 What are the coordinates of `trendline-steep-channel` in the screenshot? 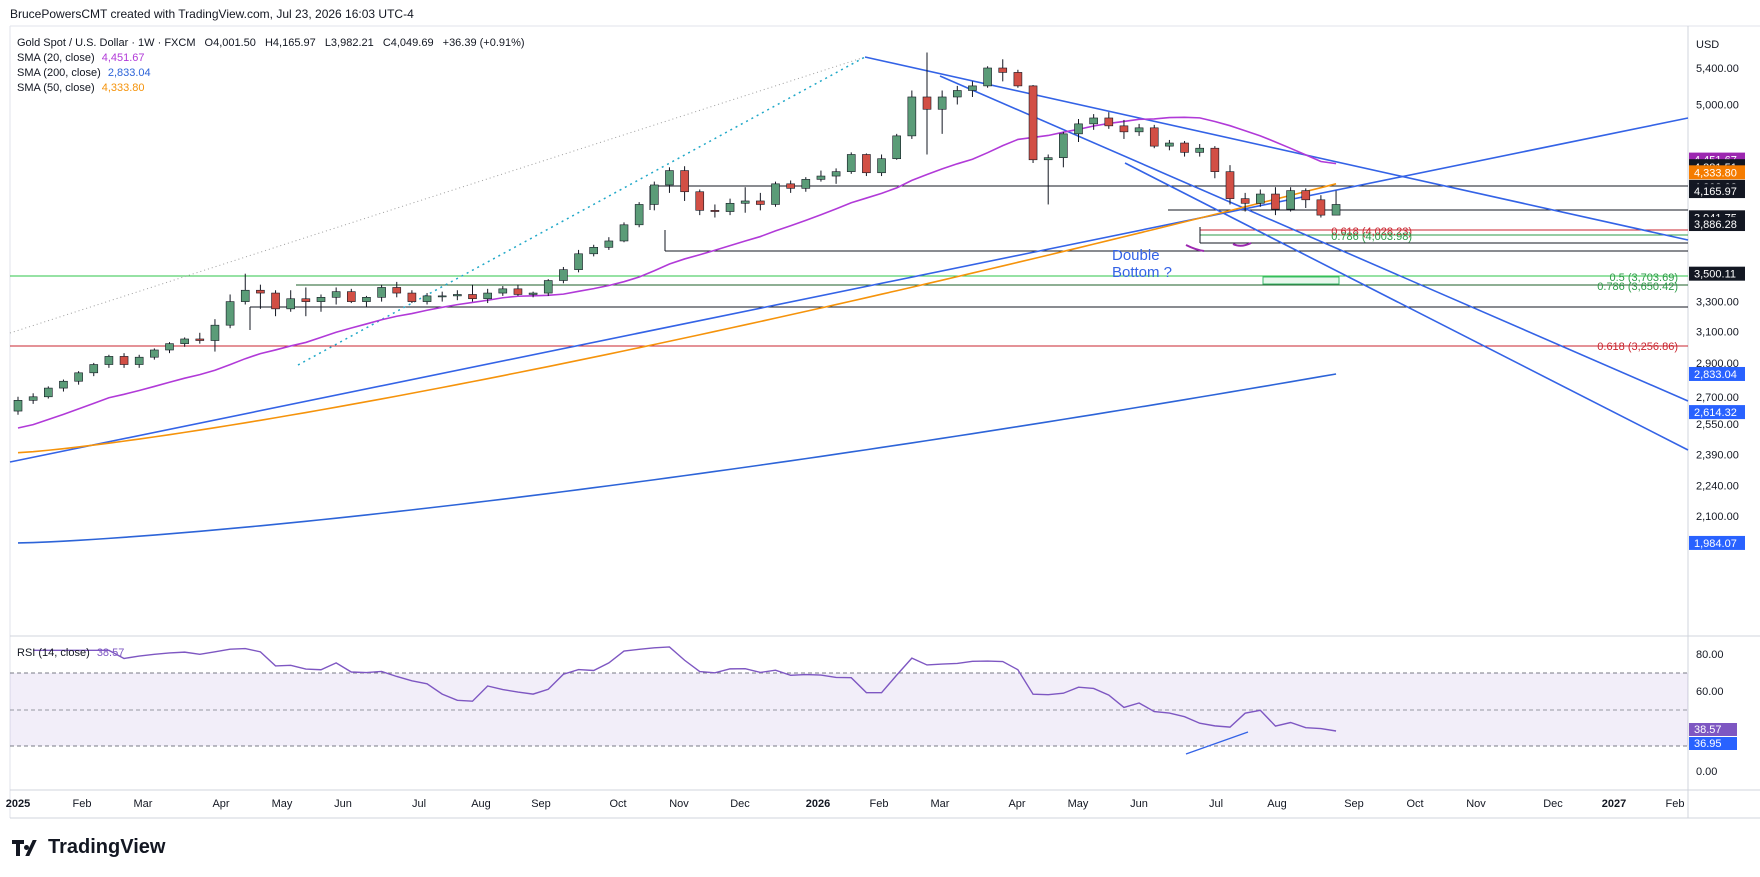 It's located at (1406, 306).